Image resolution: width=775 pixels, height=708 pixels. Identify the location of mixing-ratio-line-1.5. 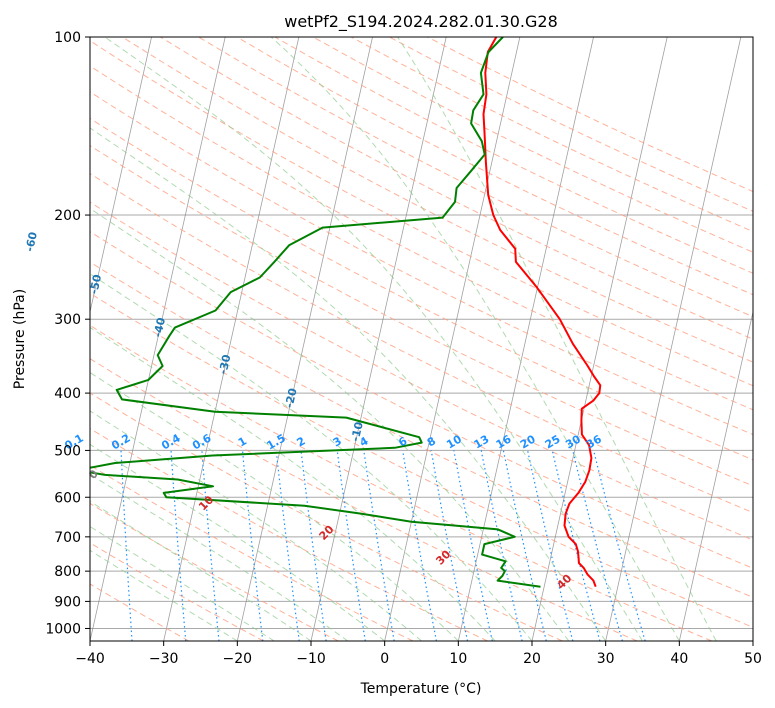
(287, 545).